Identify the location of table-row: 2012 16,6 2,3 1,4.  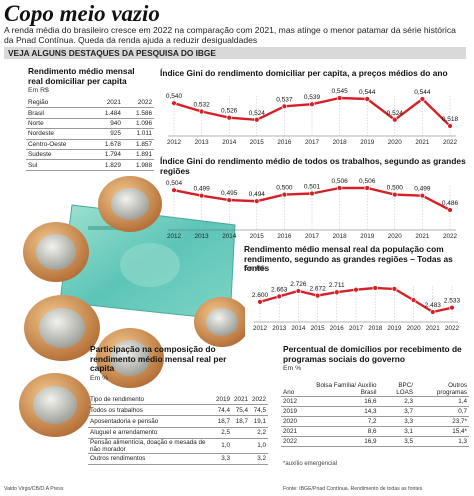
(375, 402).